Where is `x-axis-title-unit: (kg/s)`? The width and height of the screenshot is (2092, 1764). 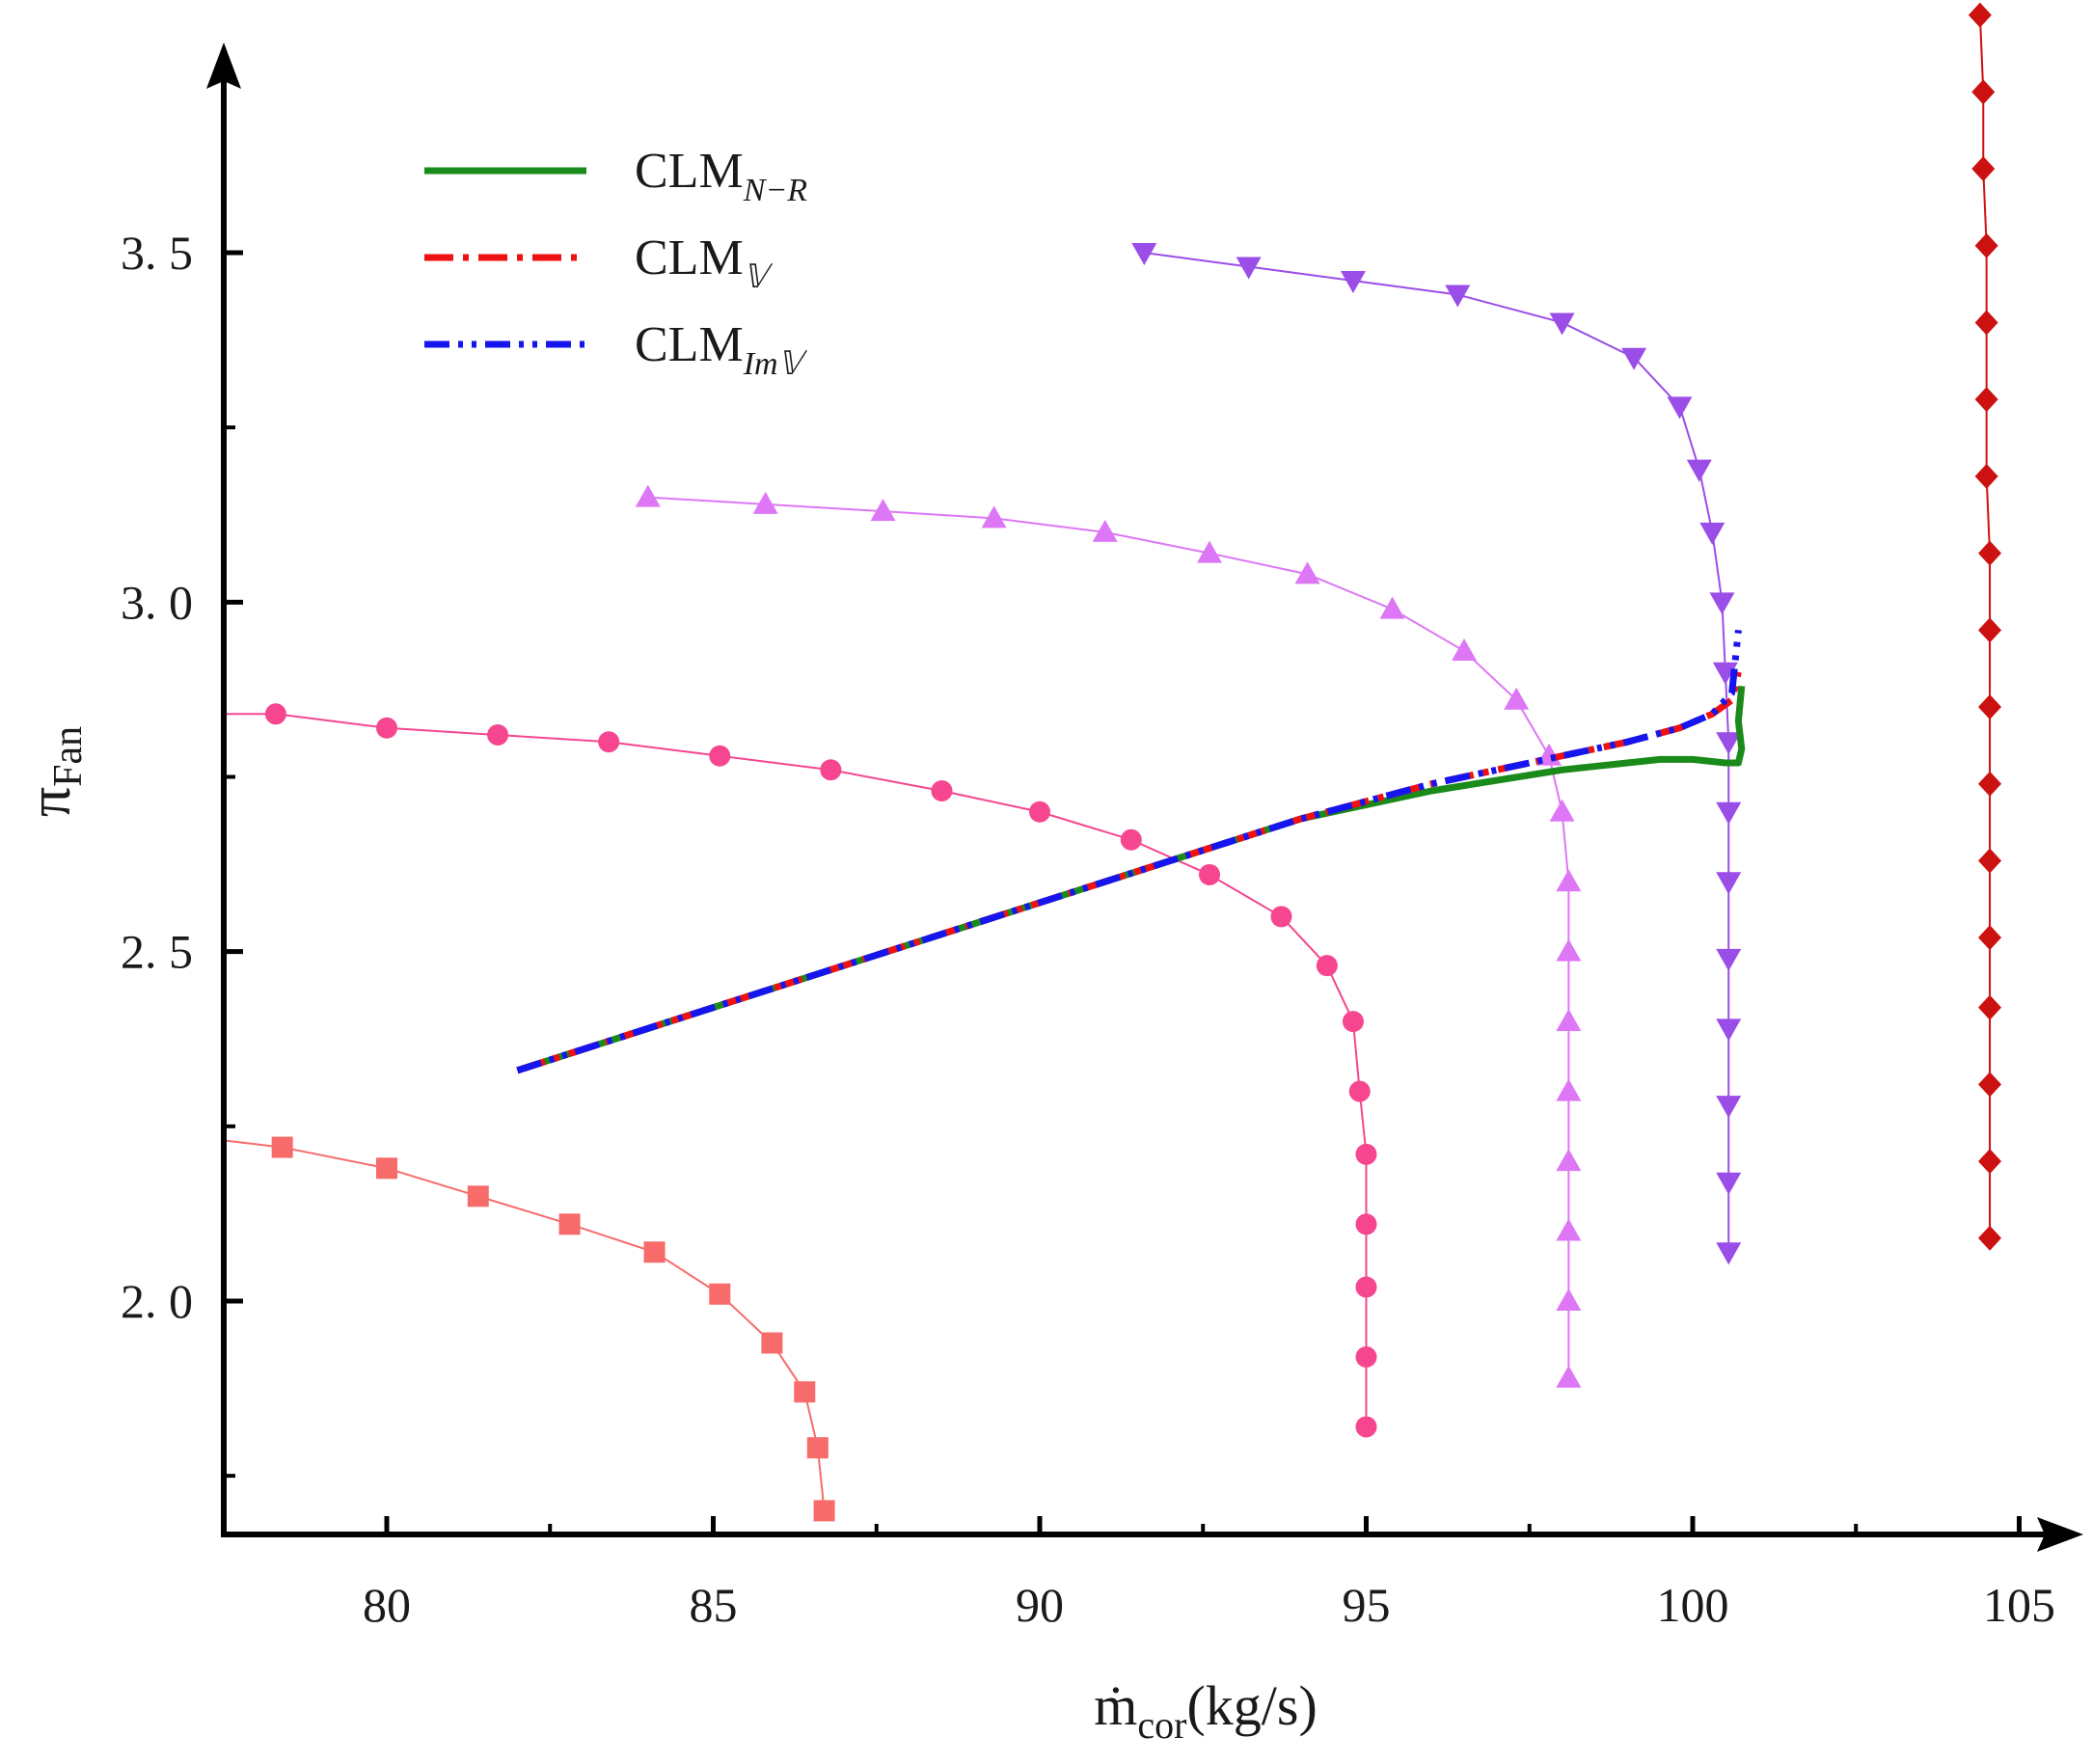 x-axis-title-unit: (kg/s) is located at coordinates (1251, 1706).